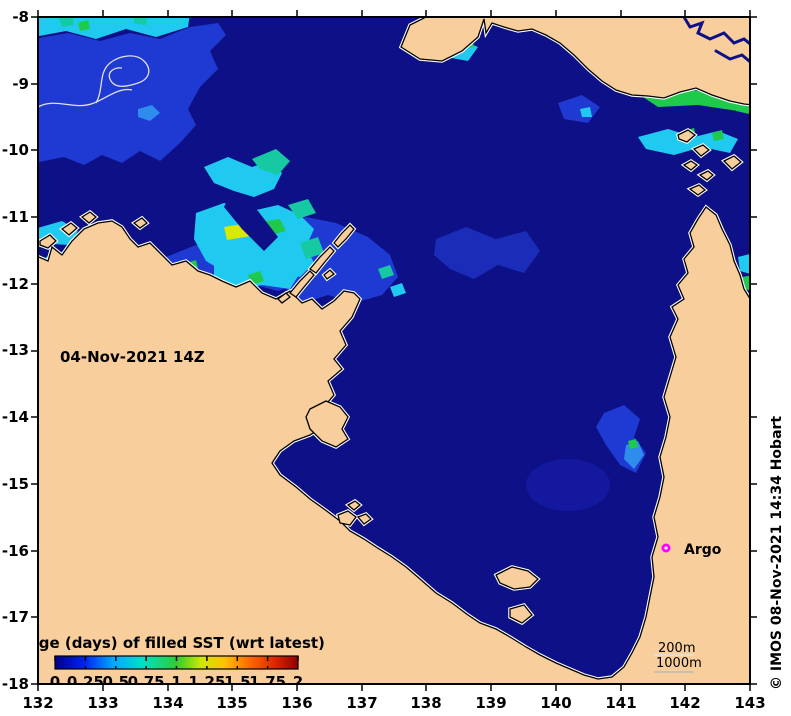 This screenshot has width=791, height=716. I want to click on colorbar-tick-label: 0.5, so click(116, 682).